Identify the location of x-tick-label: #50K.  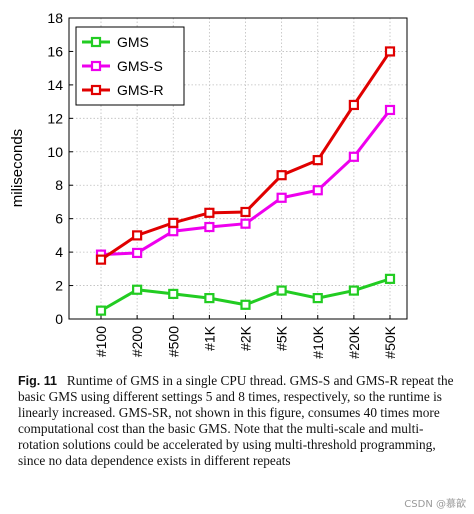
(390, 341).